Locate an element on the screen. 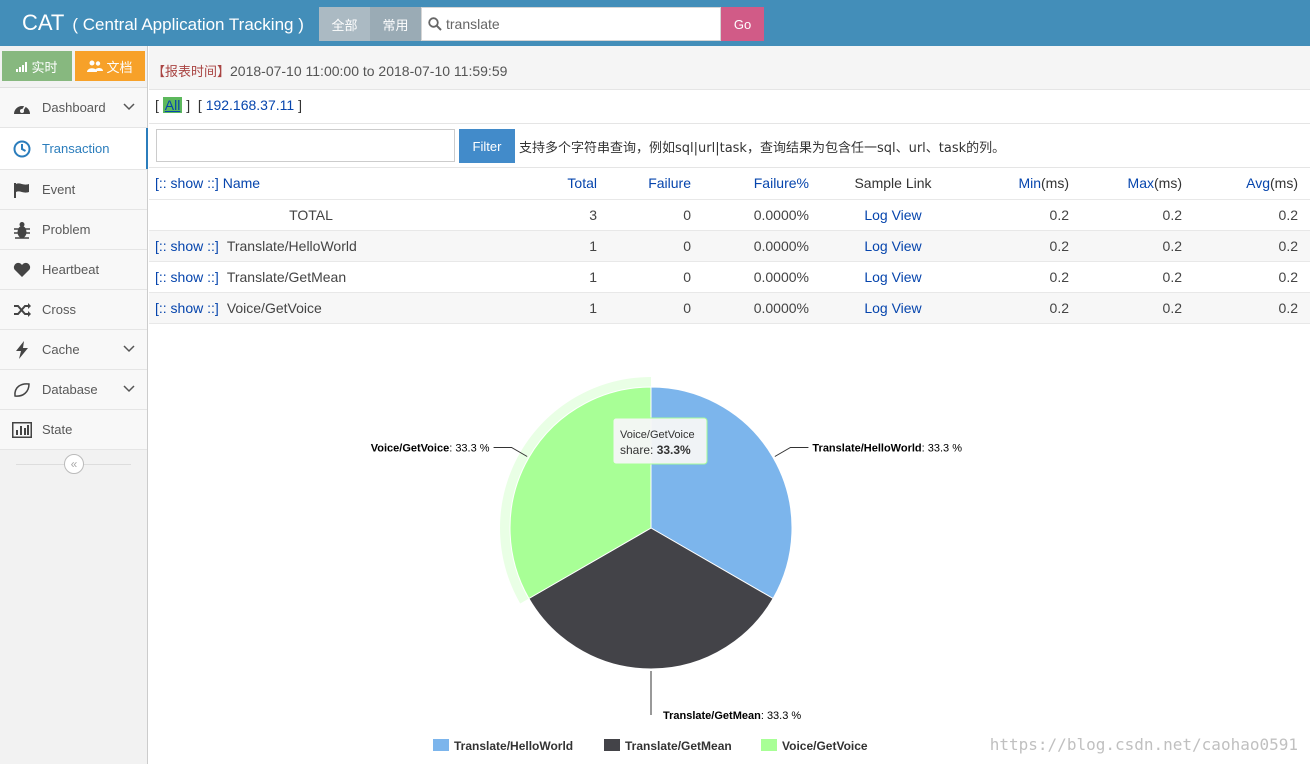  sidebar-item-cache: Cache is located at coordinates (73, 350).